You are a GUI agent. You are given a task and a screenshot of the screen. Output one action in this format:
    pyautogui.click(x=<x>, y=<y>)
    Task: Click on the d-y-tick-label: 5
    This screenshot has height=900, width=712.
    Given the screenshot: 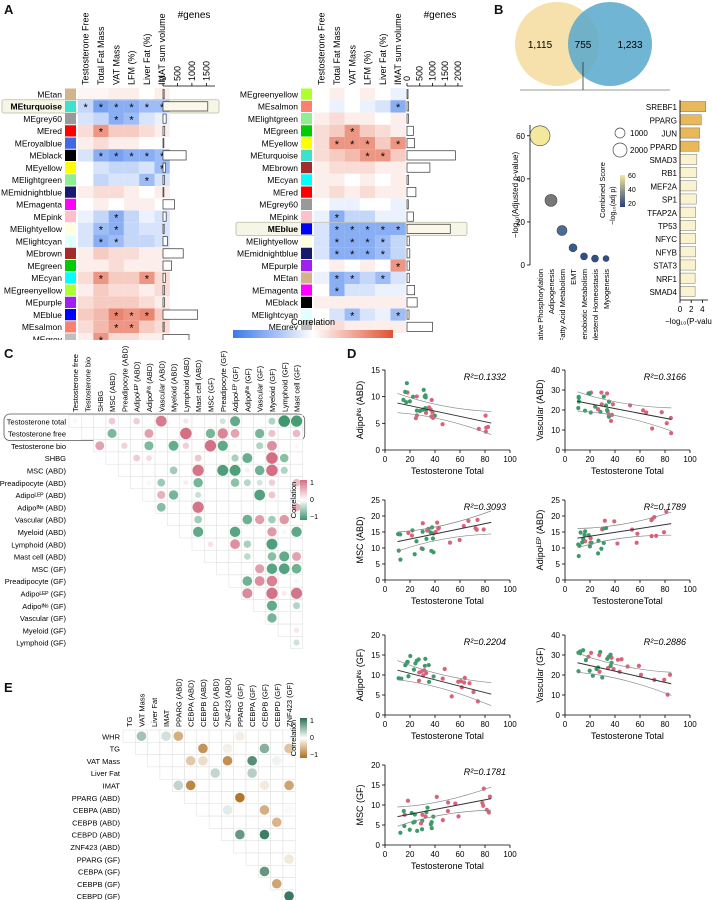 What is the action you would take?
    pyautogui.click(x=378, y=423)
    